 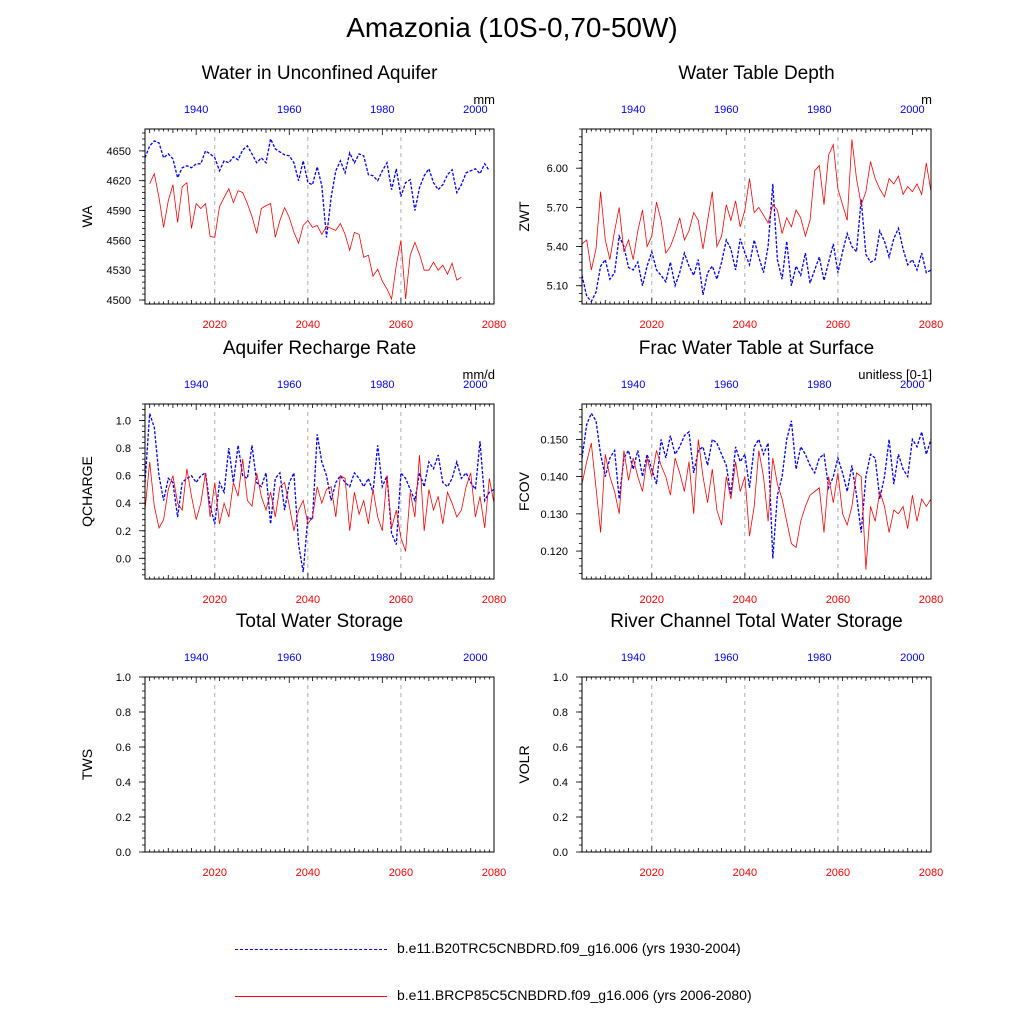 What do you see at coordinates (557, 287) in the screenshot?
I see `y-tick-label: 5.10` at bounding box center [557, 287].